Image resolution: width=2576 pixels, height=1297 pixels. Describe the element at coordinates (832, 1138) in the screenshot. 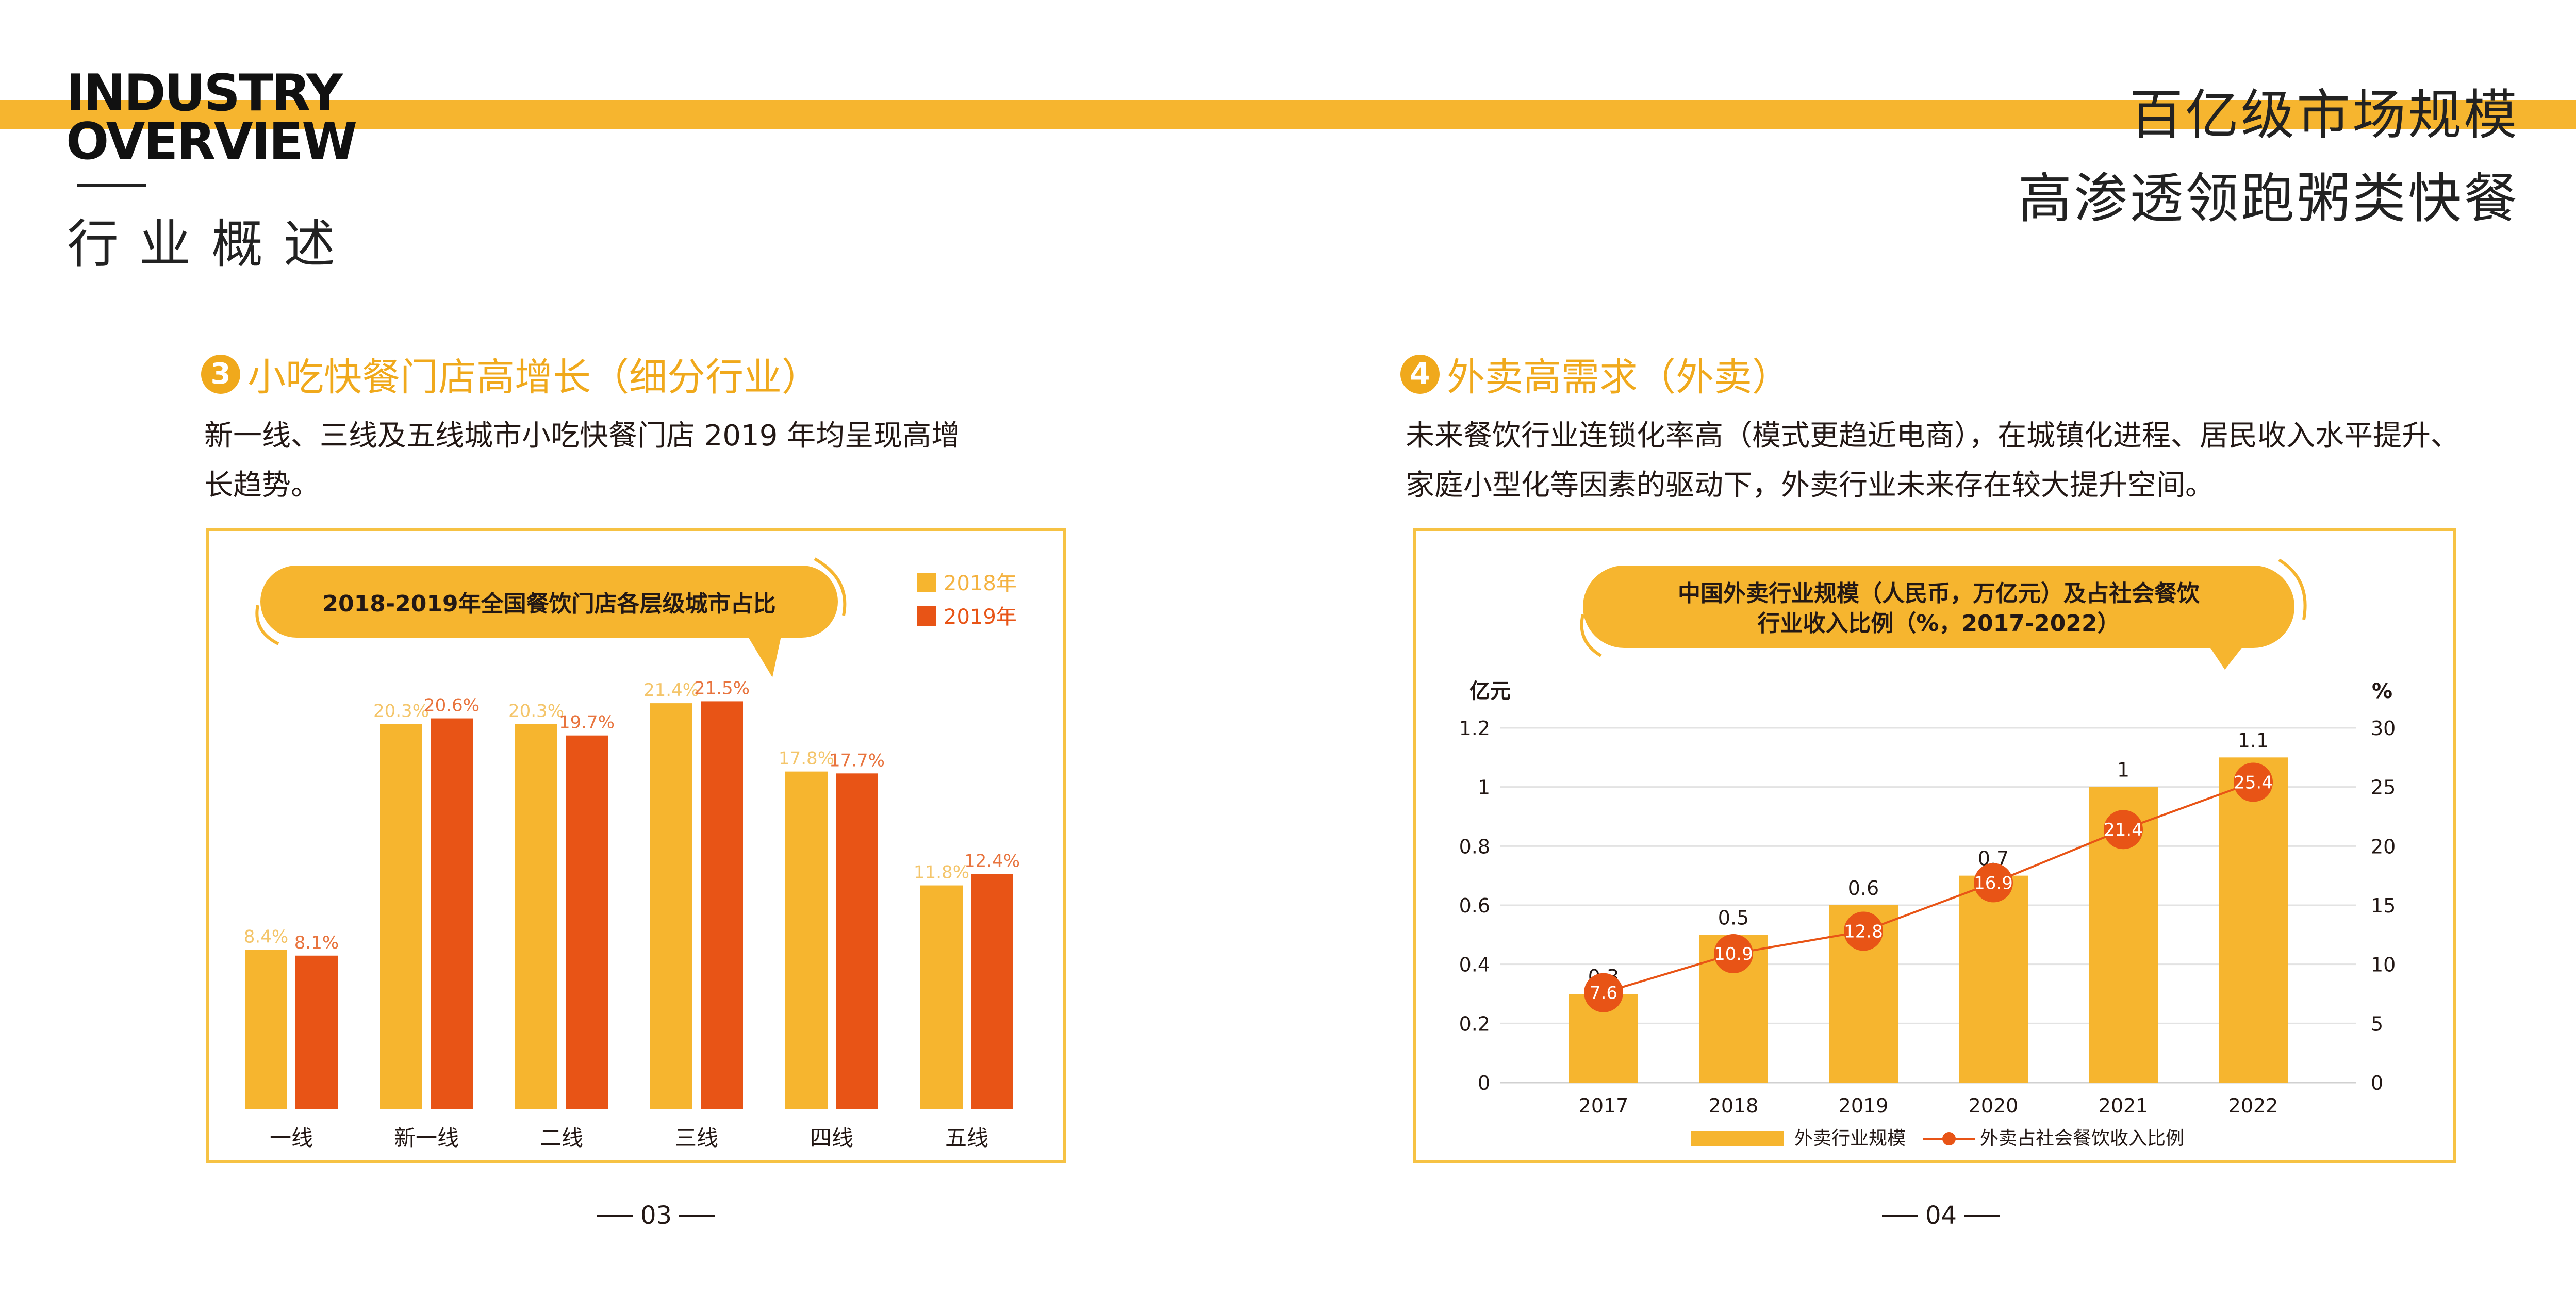

I see `x-tick-label: 四线` at that location.